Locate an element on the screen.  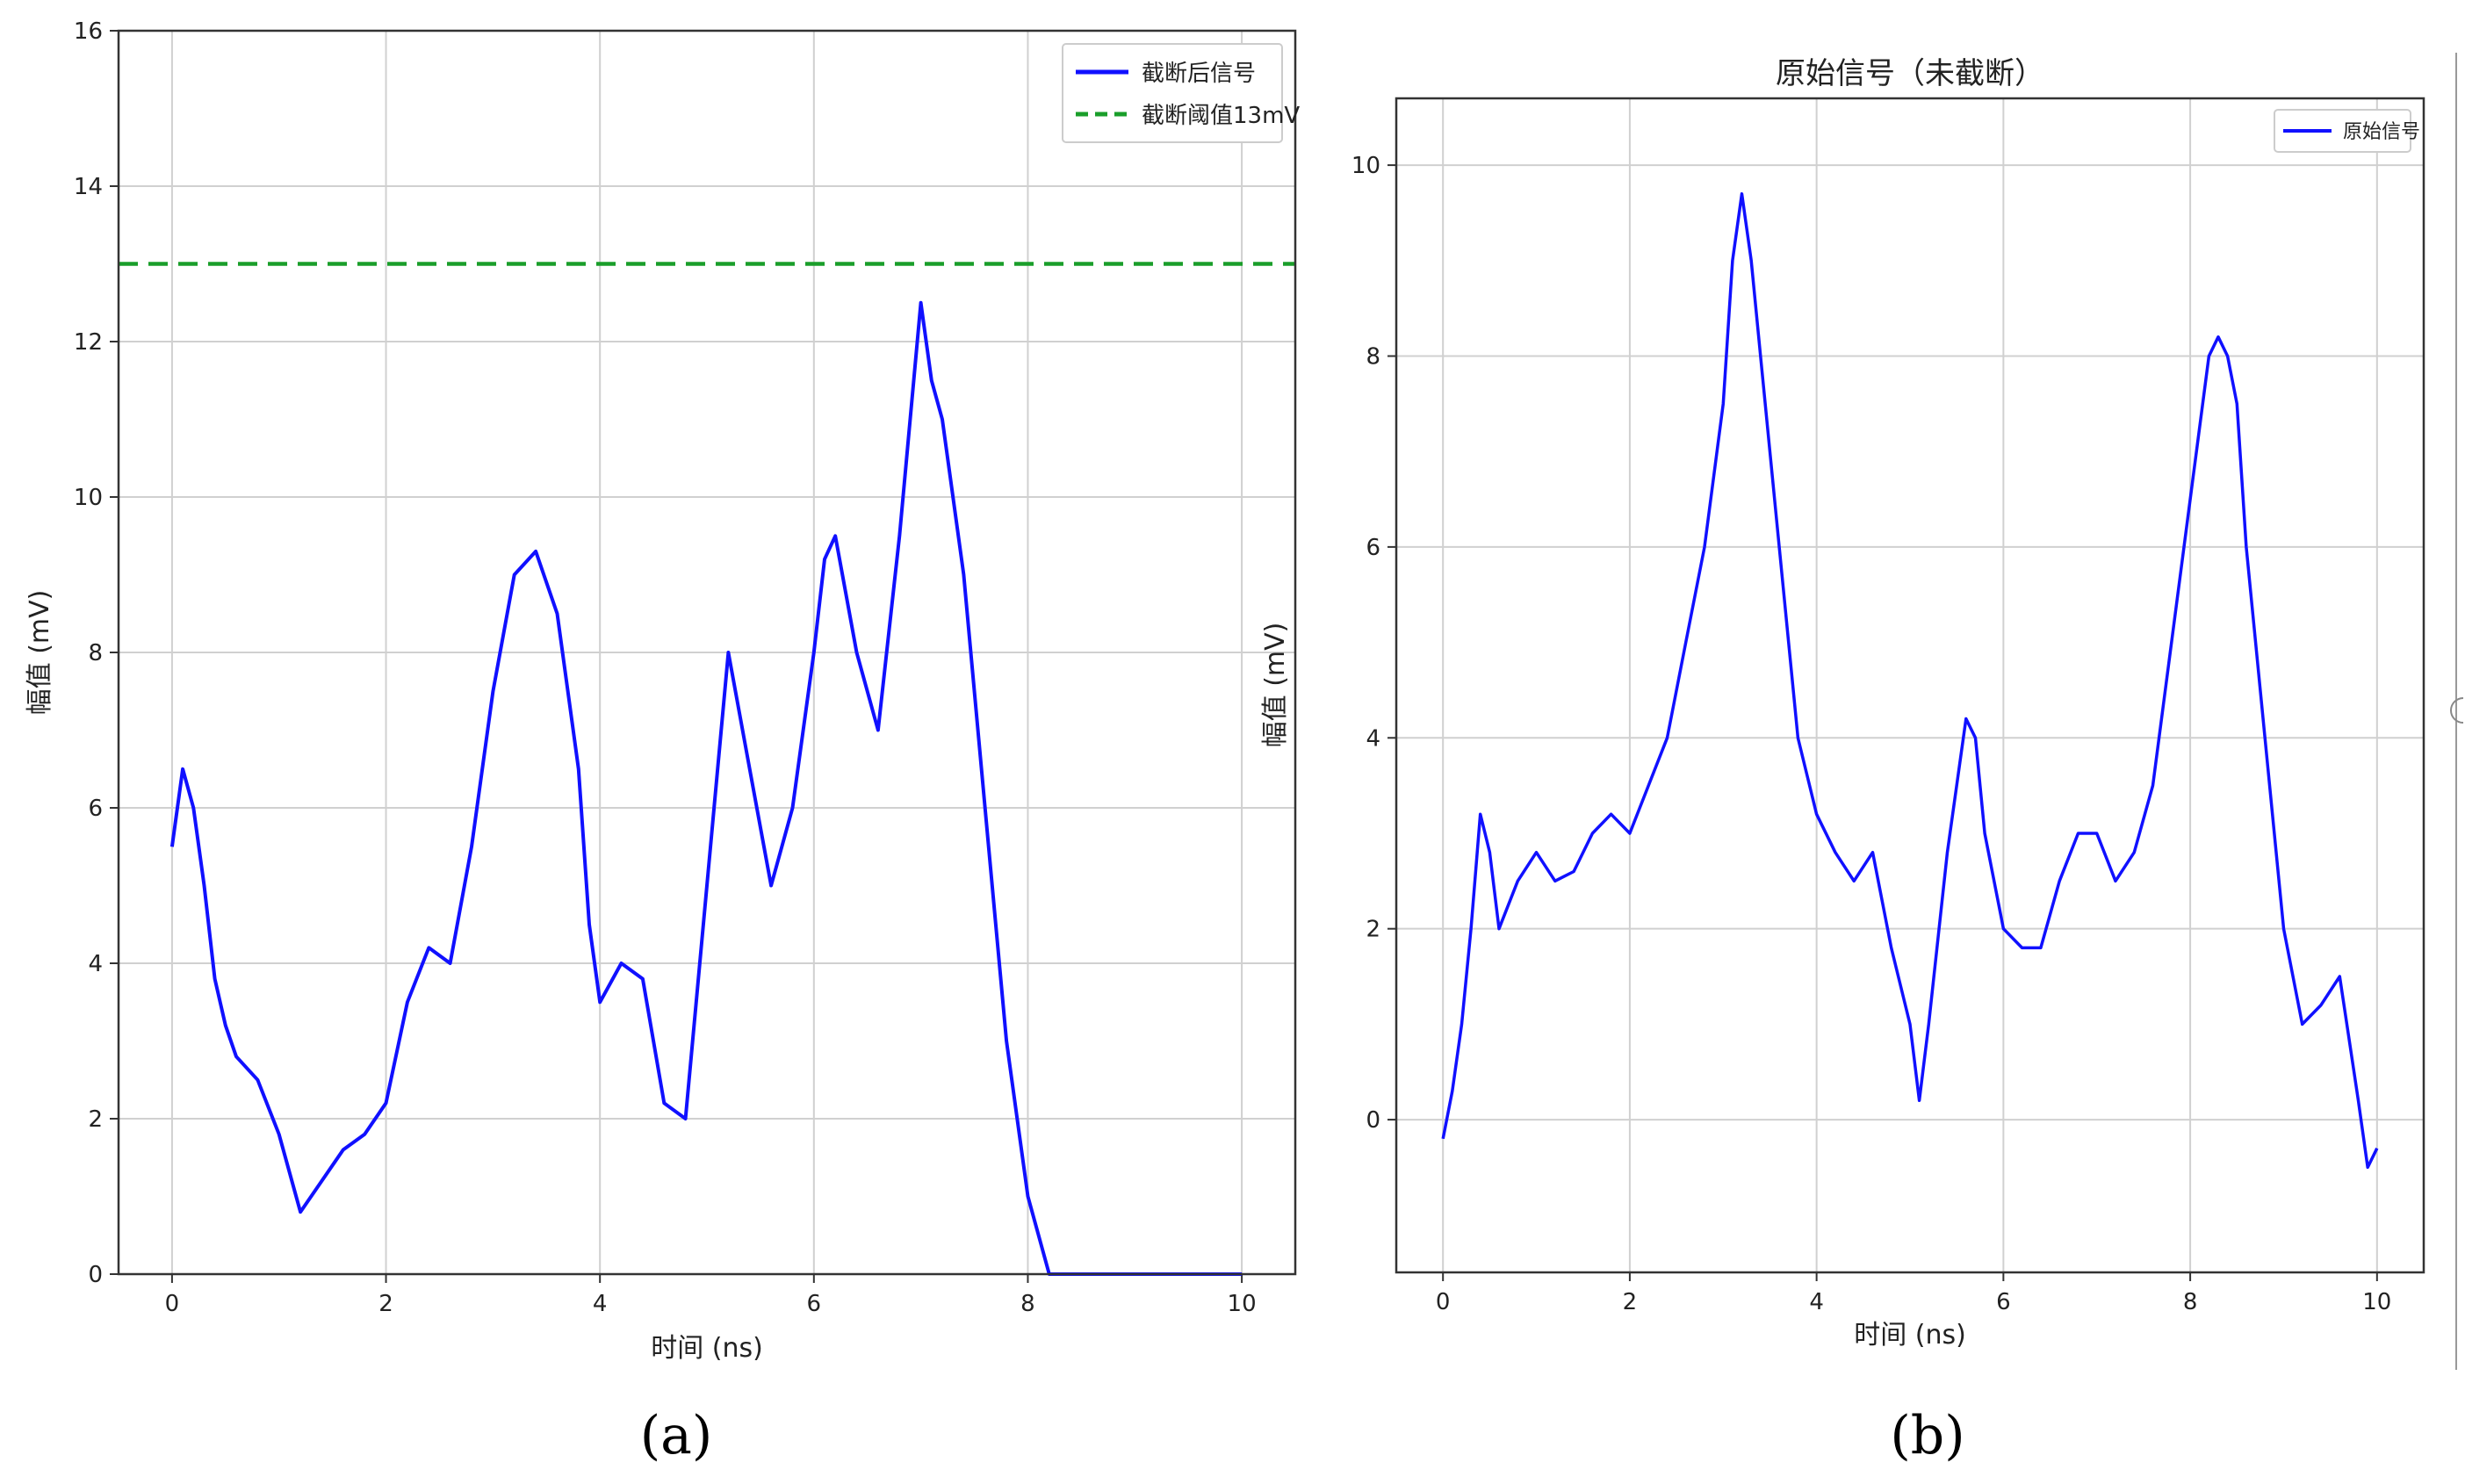
y-tick-label-b: 2 is located at coordinates (1373, 930).